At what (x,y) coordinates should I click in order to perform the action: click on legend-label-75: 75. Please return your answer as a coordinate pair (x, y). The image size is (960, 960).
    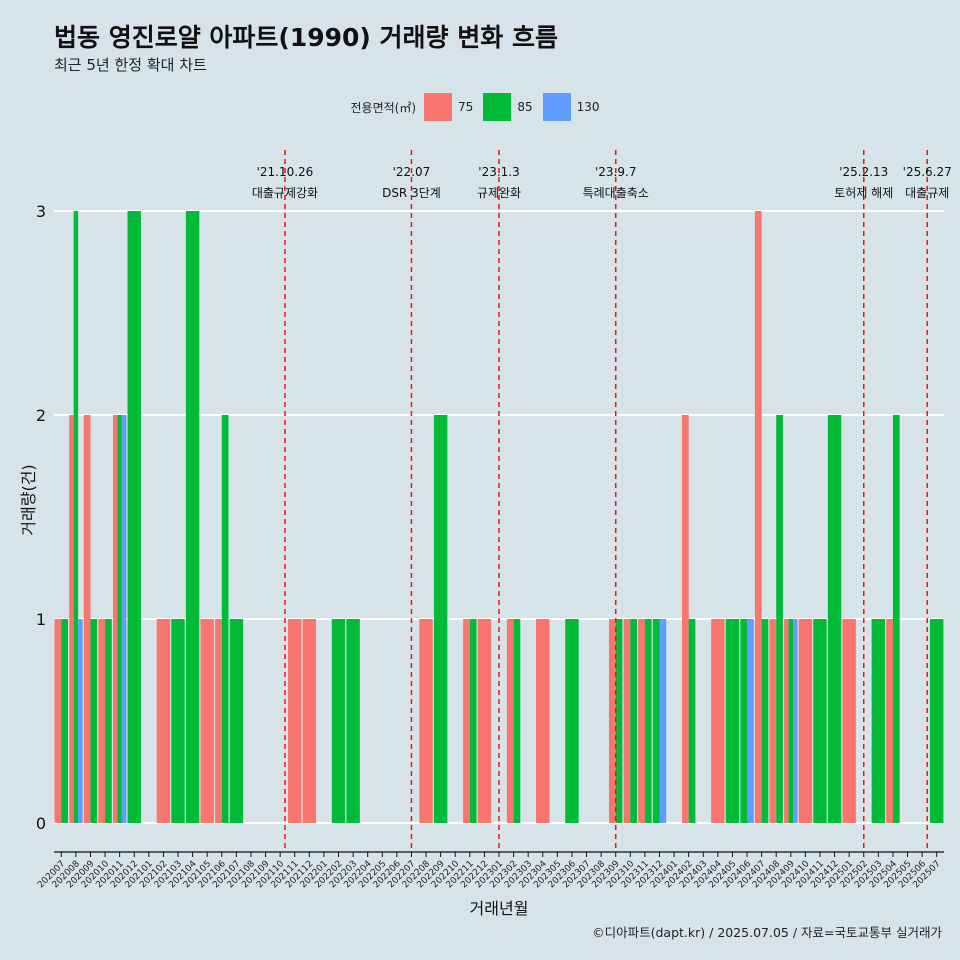
    Looking at the image, I should click on (466, 107).